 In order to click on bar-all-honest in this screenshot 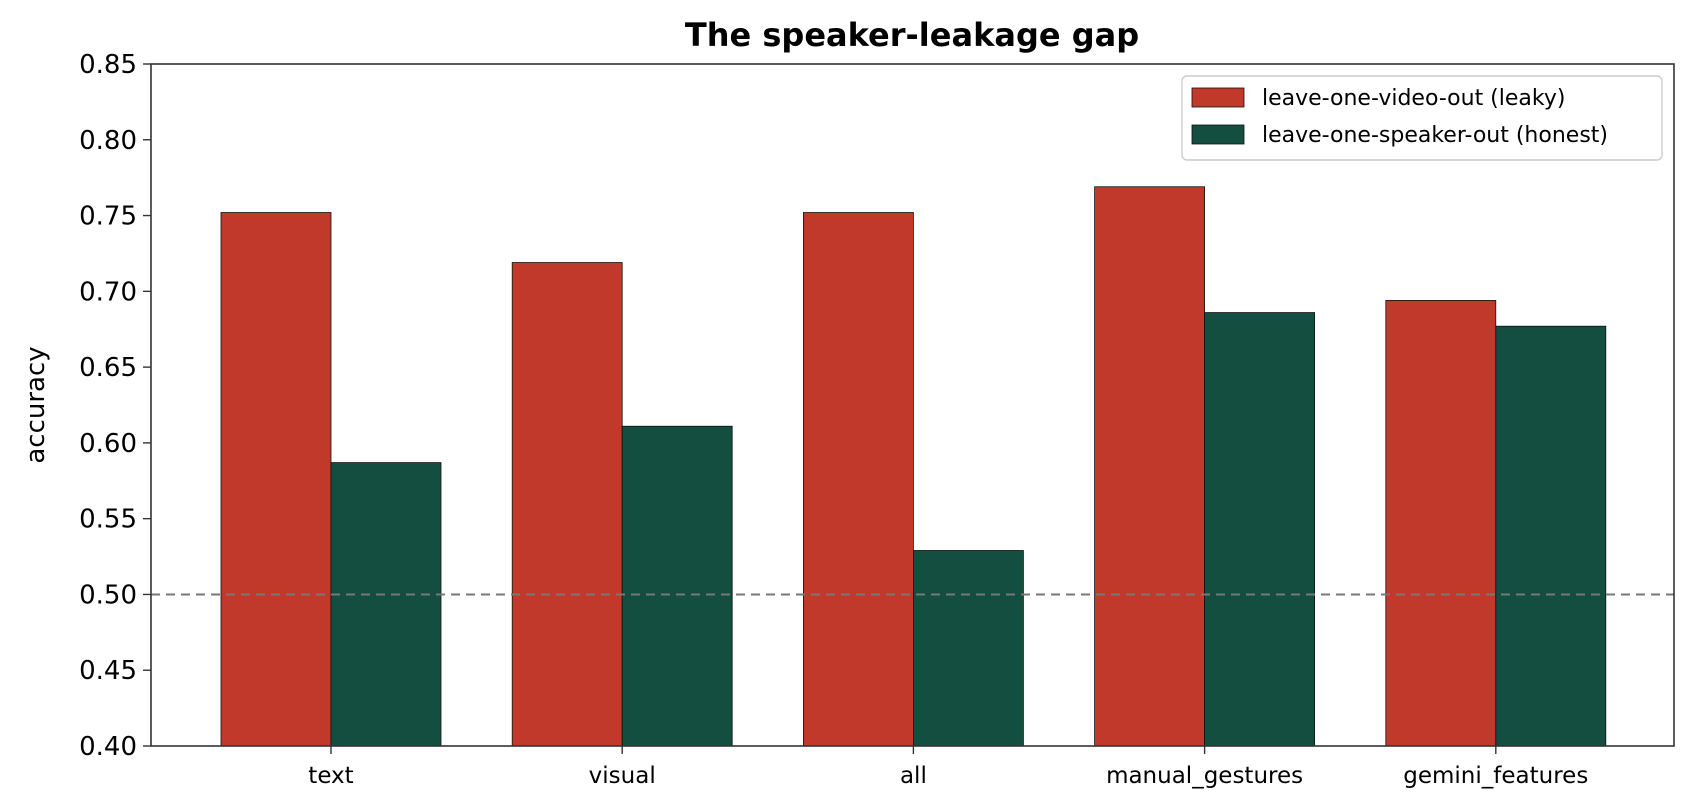, I will do `click(968, 648)`.